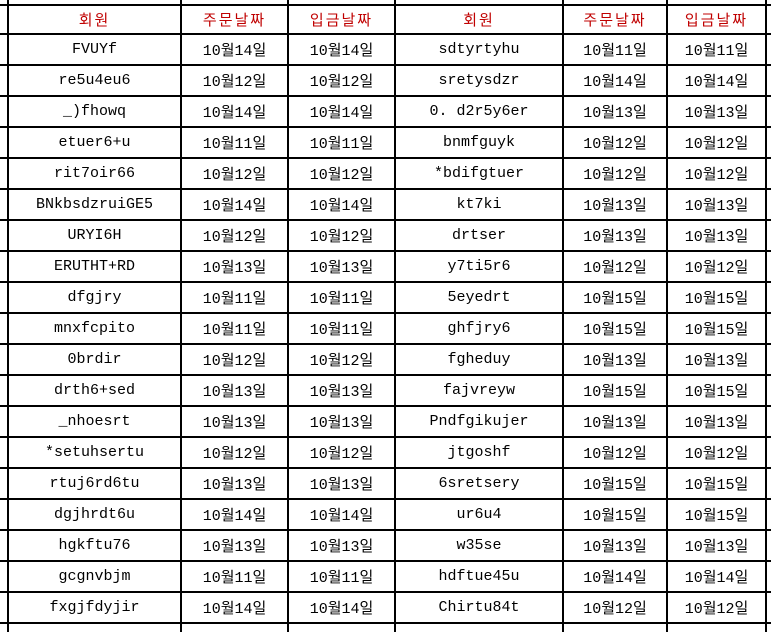 Image resolution: width=771 pixels, height=632 pixels. I want to click on header-deposit-date-left: 입금날짜, so click(341, 19).